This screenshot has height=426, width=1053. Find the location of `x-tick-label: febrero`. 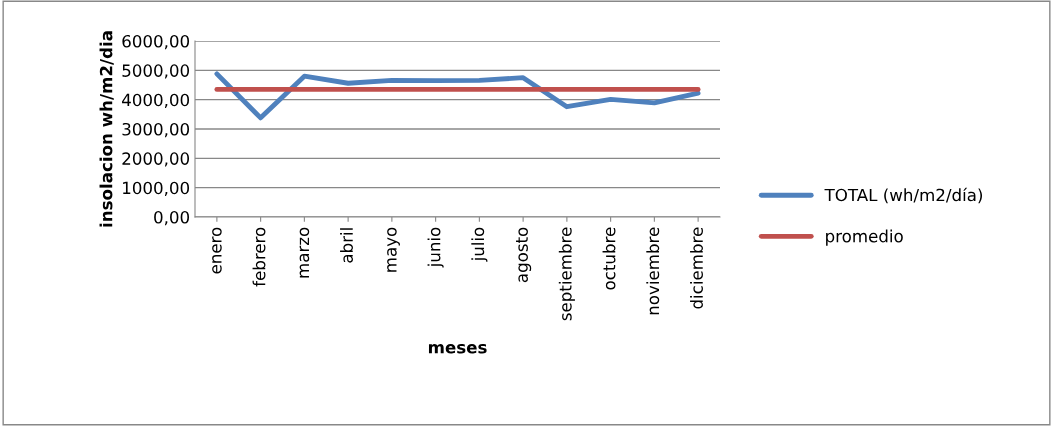

x-tick-label: febrero is located at coordinates (259, 257).